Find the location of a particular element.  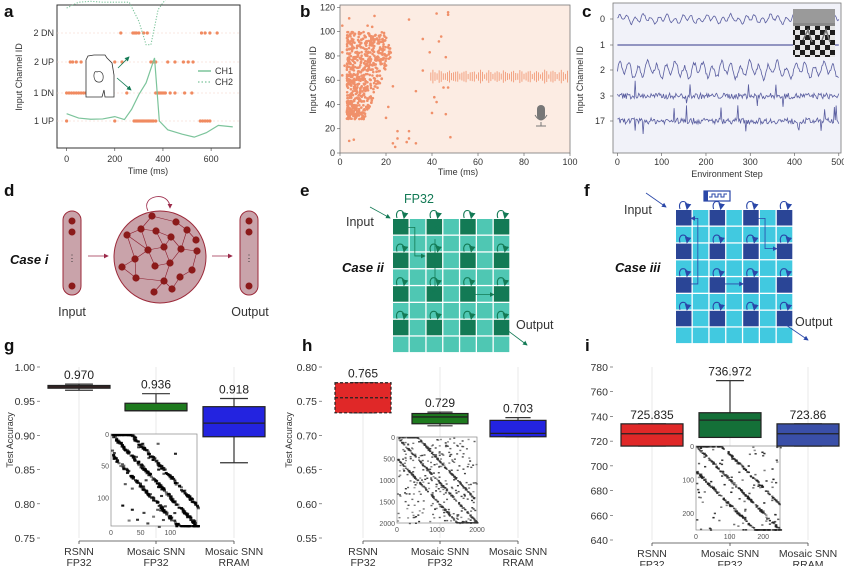

mosaic-grid is located at coordinates (451, 281).